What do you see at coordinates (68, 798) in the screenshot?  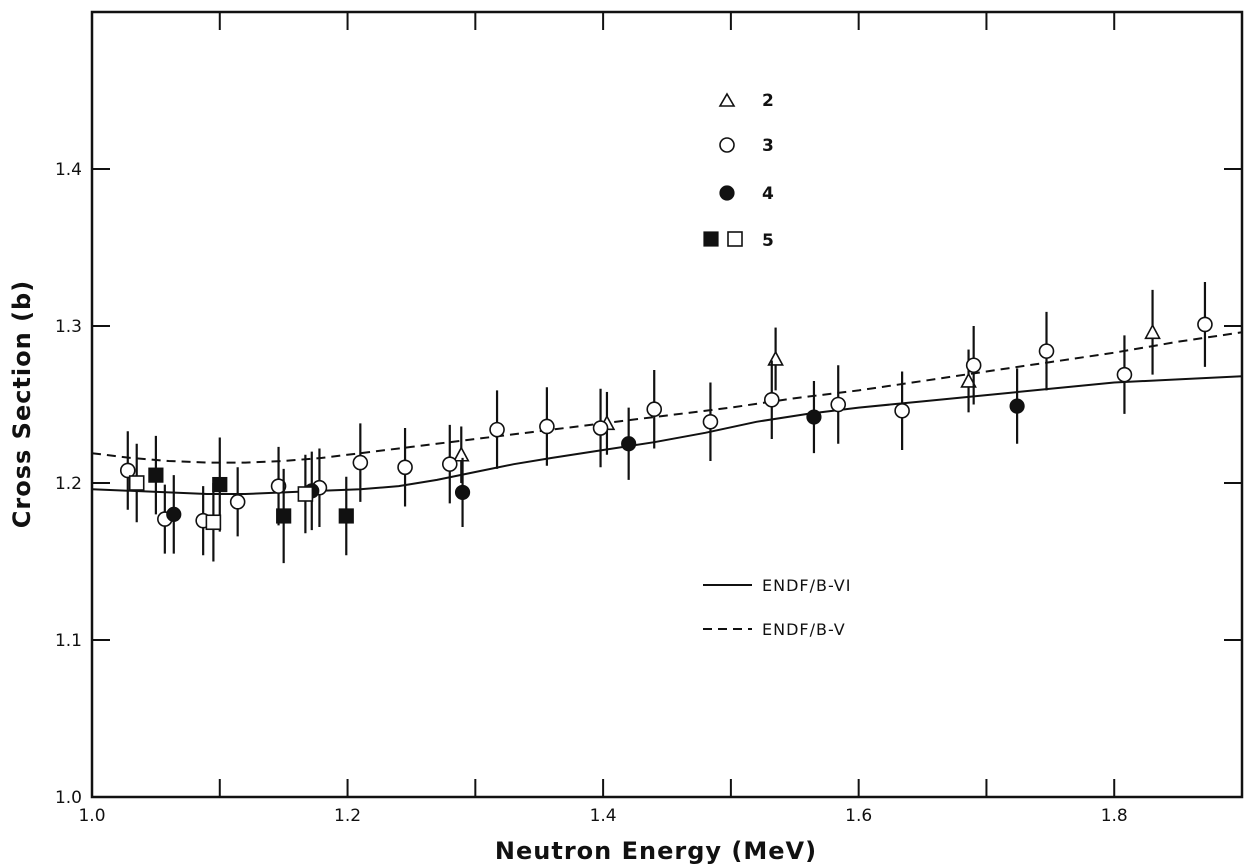 I see `y-tick-label: 1.0` at bounding box center [68, 798].